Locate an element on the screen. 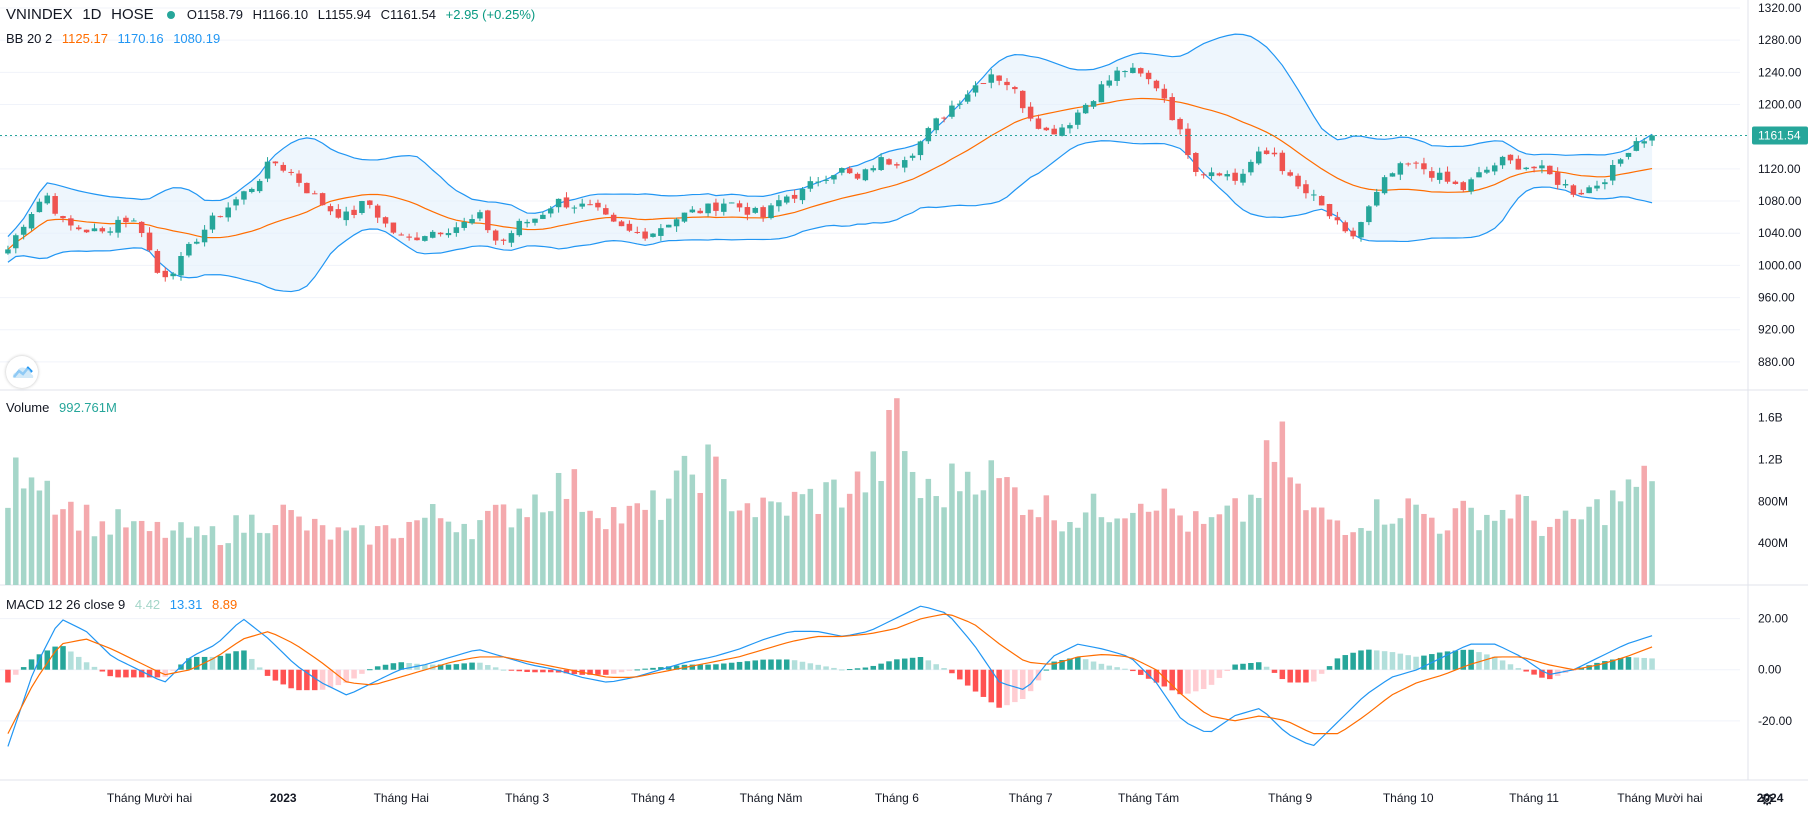  gear-icon: ⚙ is located at coordinates (1767, 800).